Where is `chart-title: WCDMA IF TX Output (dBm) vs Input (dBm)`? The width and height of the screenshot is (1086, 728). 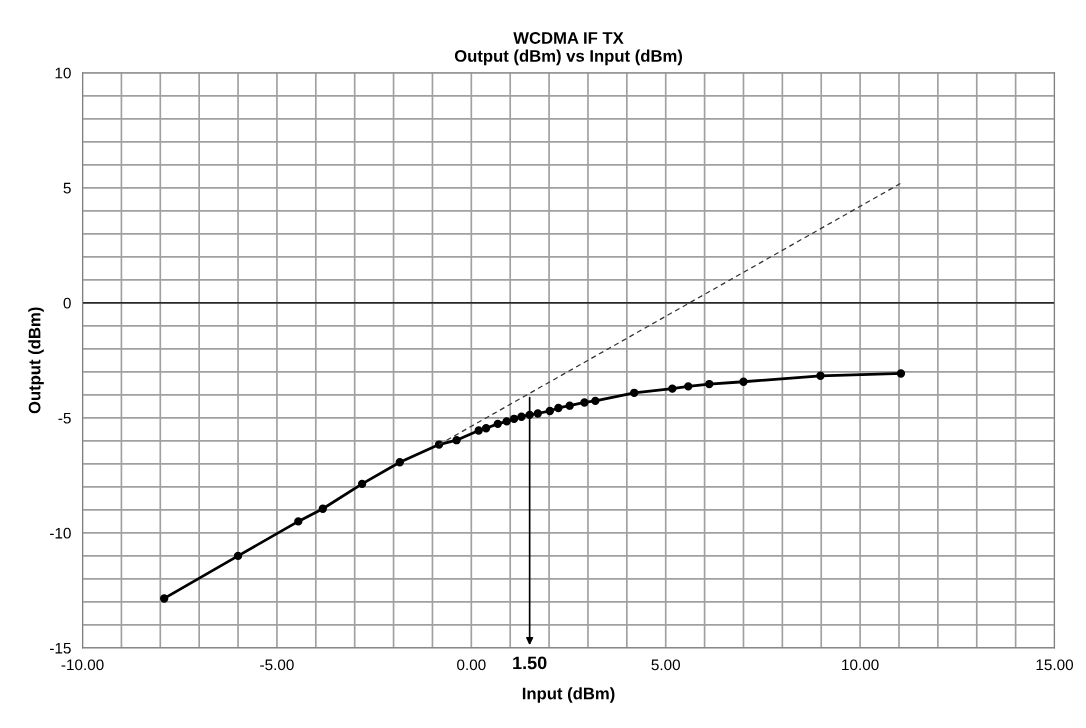 chart-title: WCDMA IF TX Output (dBm) vs Input (dBm) is located at coordinates (568, 49).